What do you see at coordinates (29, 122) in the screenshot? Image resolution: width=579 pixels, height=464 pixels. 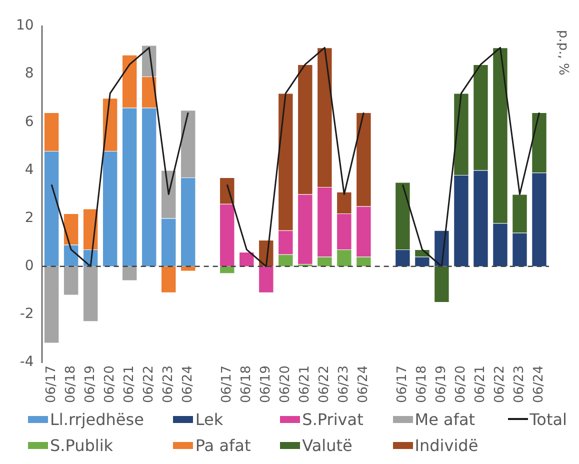 I see `y-tick-label: 6` at bounding box center [29, 122].